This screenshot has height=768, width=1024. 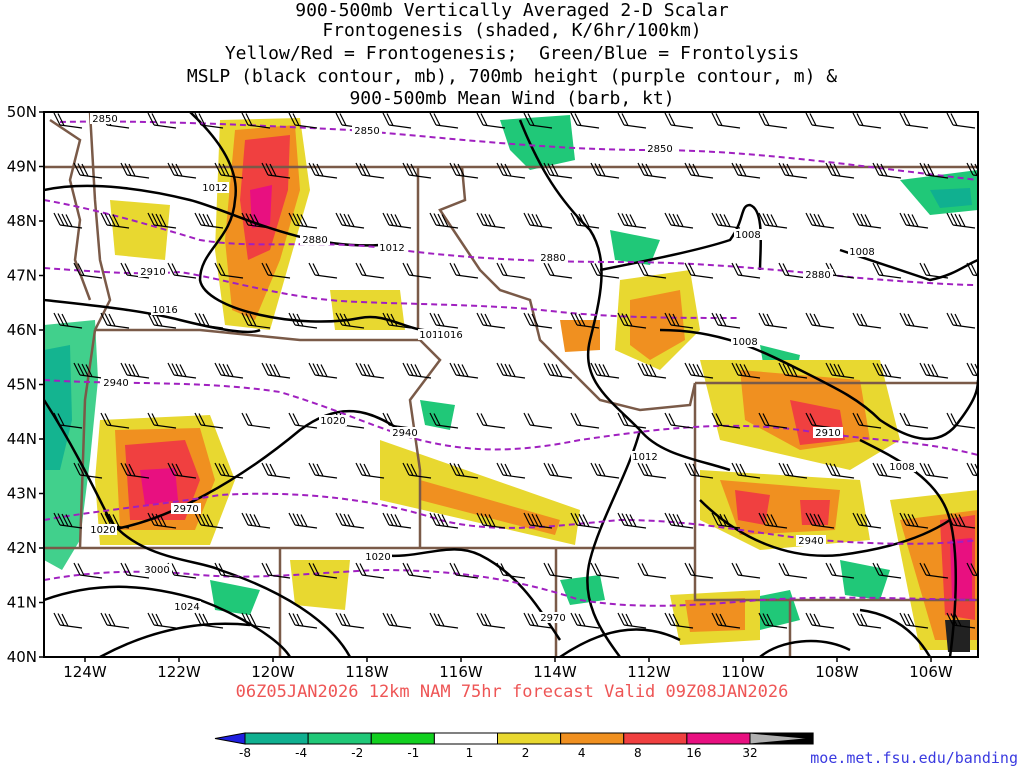 I want to click on height-label-bg, so click(x=116, y=382).